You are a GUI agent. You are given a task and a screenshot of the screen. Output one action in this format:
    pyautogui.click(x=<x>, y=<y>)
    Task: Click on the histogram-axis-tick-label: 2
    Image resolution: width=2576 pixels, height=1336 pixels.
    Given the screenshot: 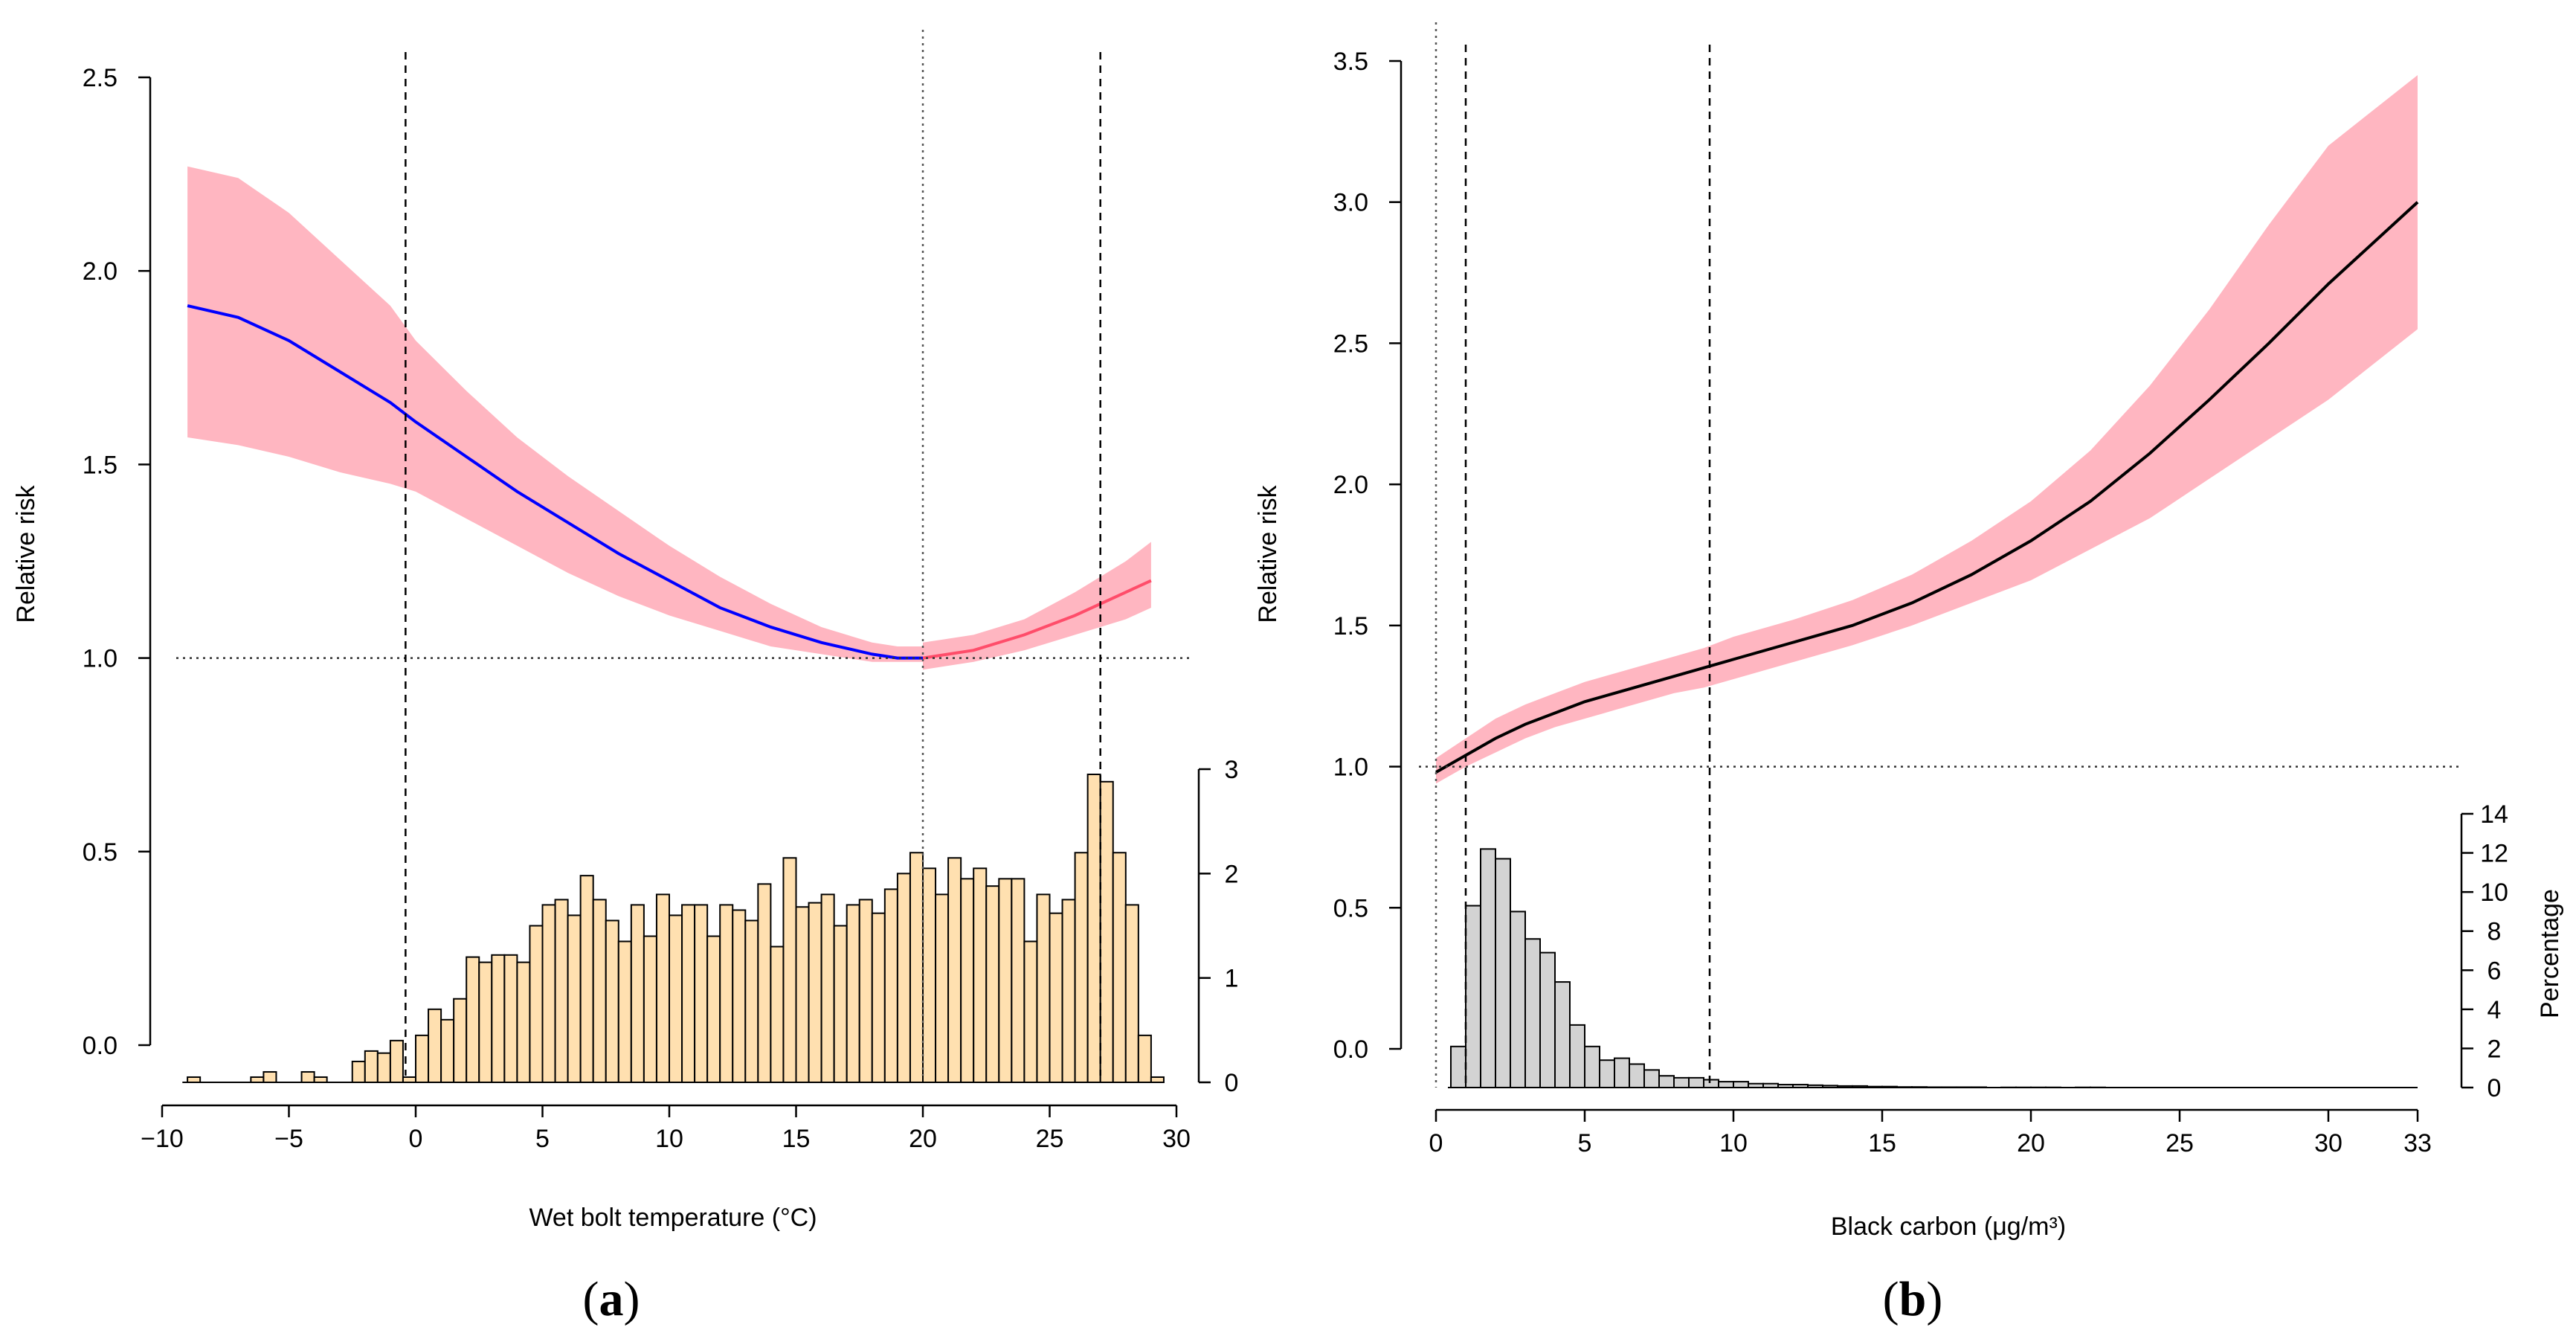 What is the action you would take?
    pyautogui.click(x=2495, y=1049)
    